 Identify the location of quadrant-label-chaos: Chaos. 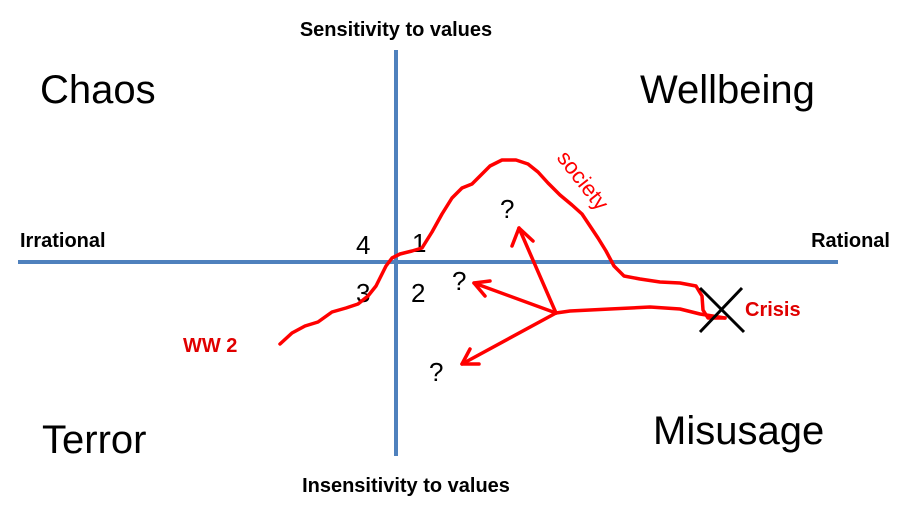
(98, 90).